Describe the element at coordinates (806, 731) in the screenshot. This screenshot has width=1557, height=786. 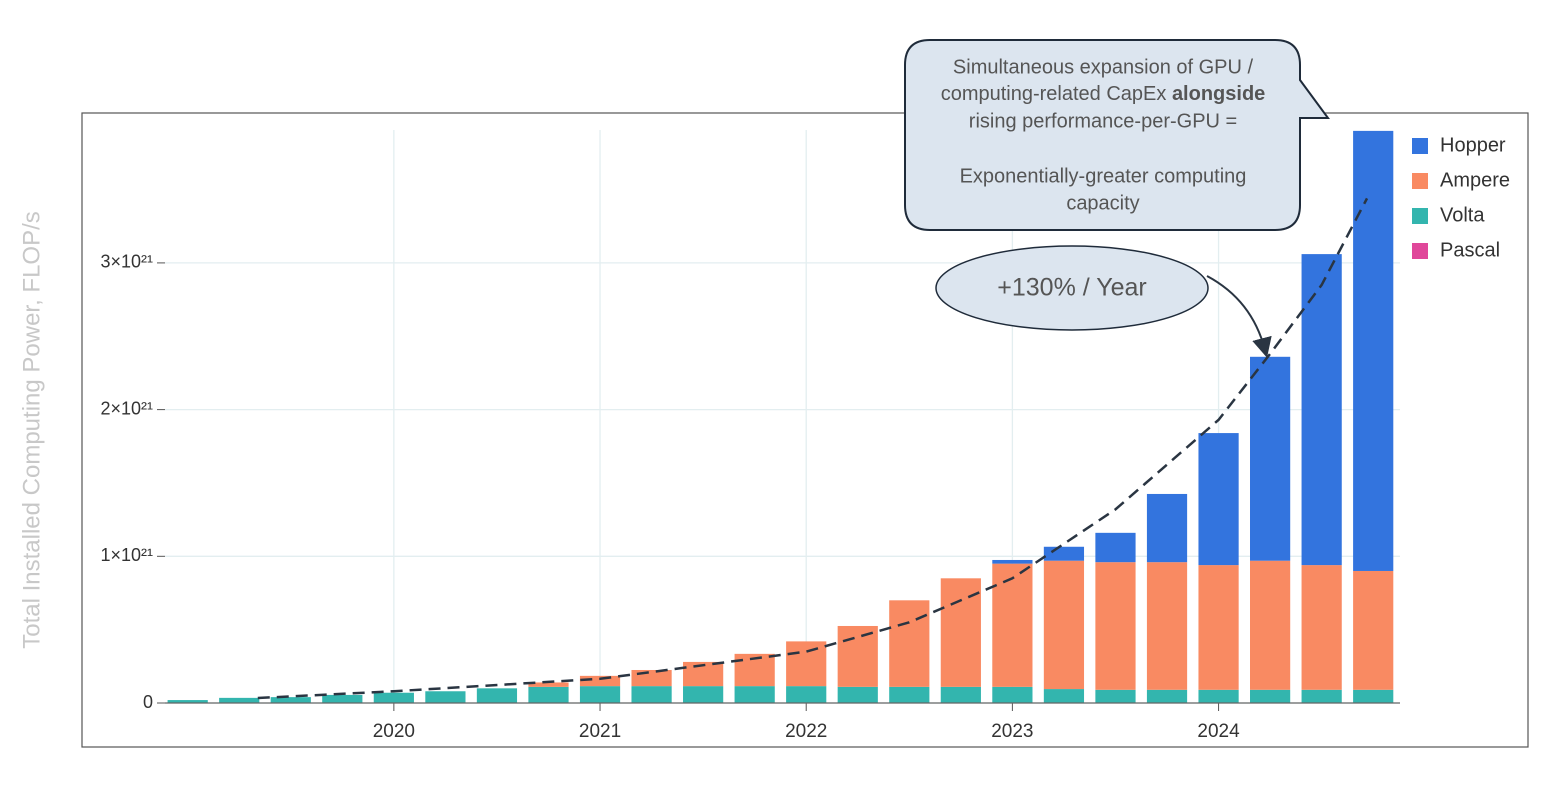
I see `x-tick-label: 2022` at that location.